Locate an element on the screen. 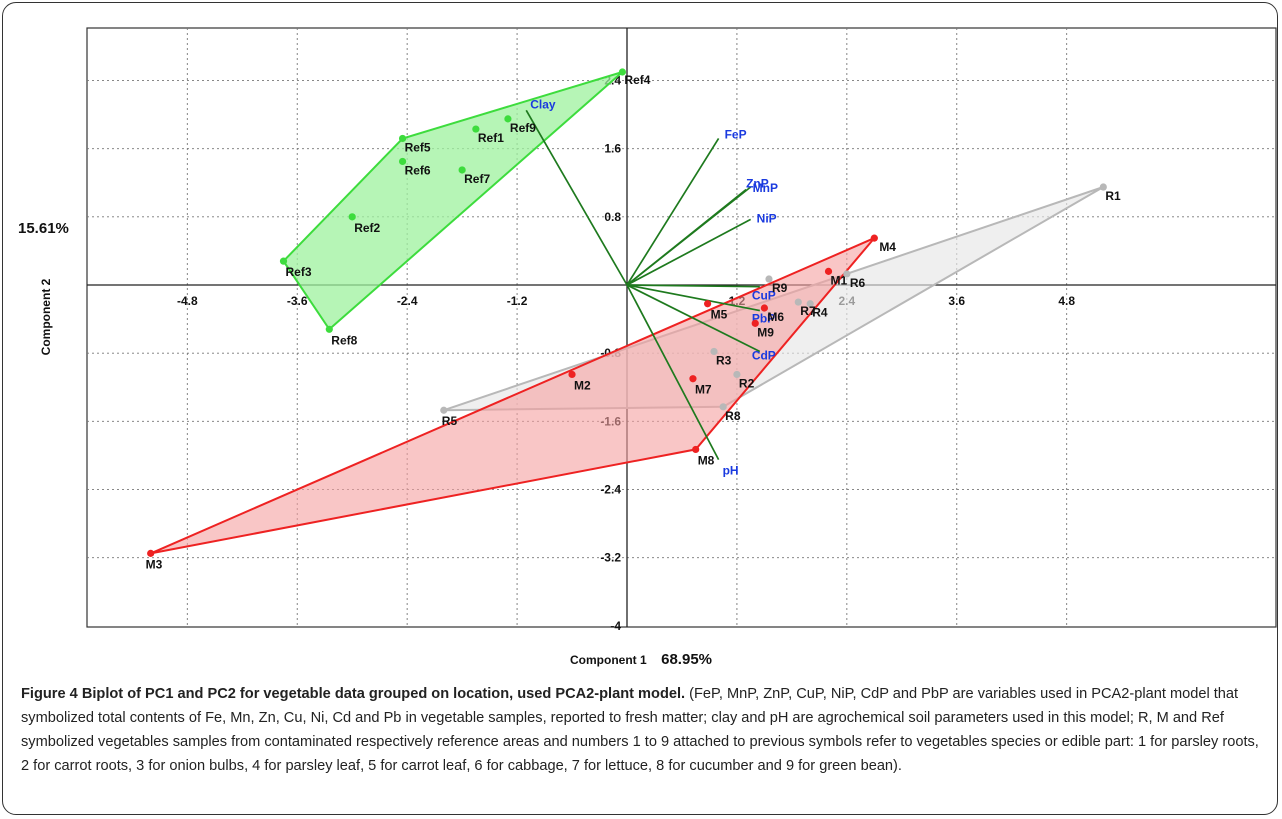  point-label-m7: M7 is located at coordinates (703, 390).